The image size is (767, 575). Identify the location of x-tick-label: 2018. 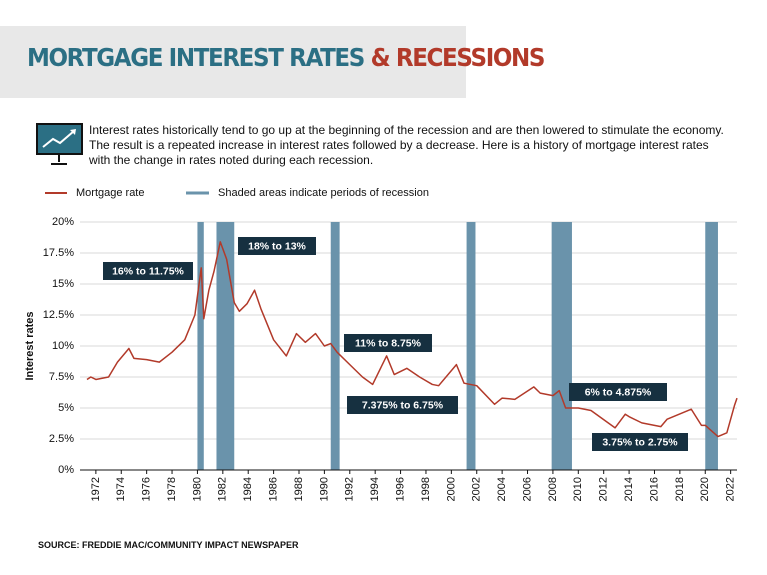
(680, 489).